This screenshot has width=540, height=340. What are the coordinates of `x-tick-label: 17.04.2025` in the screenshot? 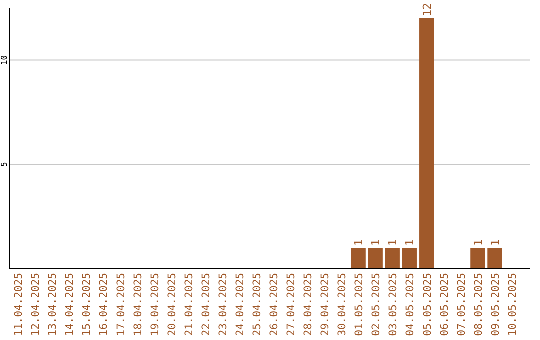 It's located at (121, 304).